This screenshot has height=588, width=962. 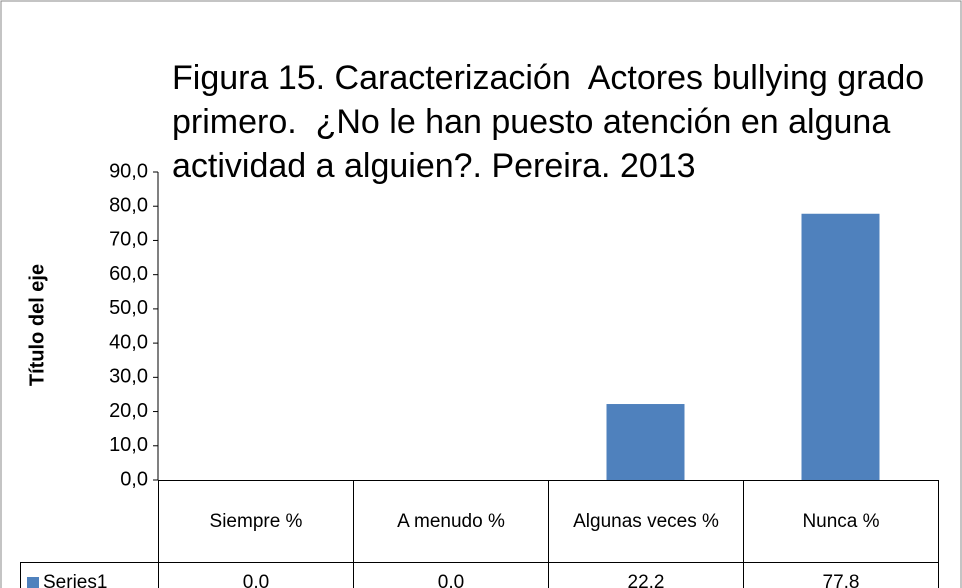 I want to click on y-tick-label: 20,0, so click(x=128, y=411).